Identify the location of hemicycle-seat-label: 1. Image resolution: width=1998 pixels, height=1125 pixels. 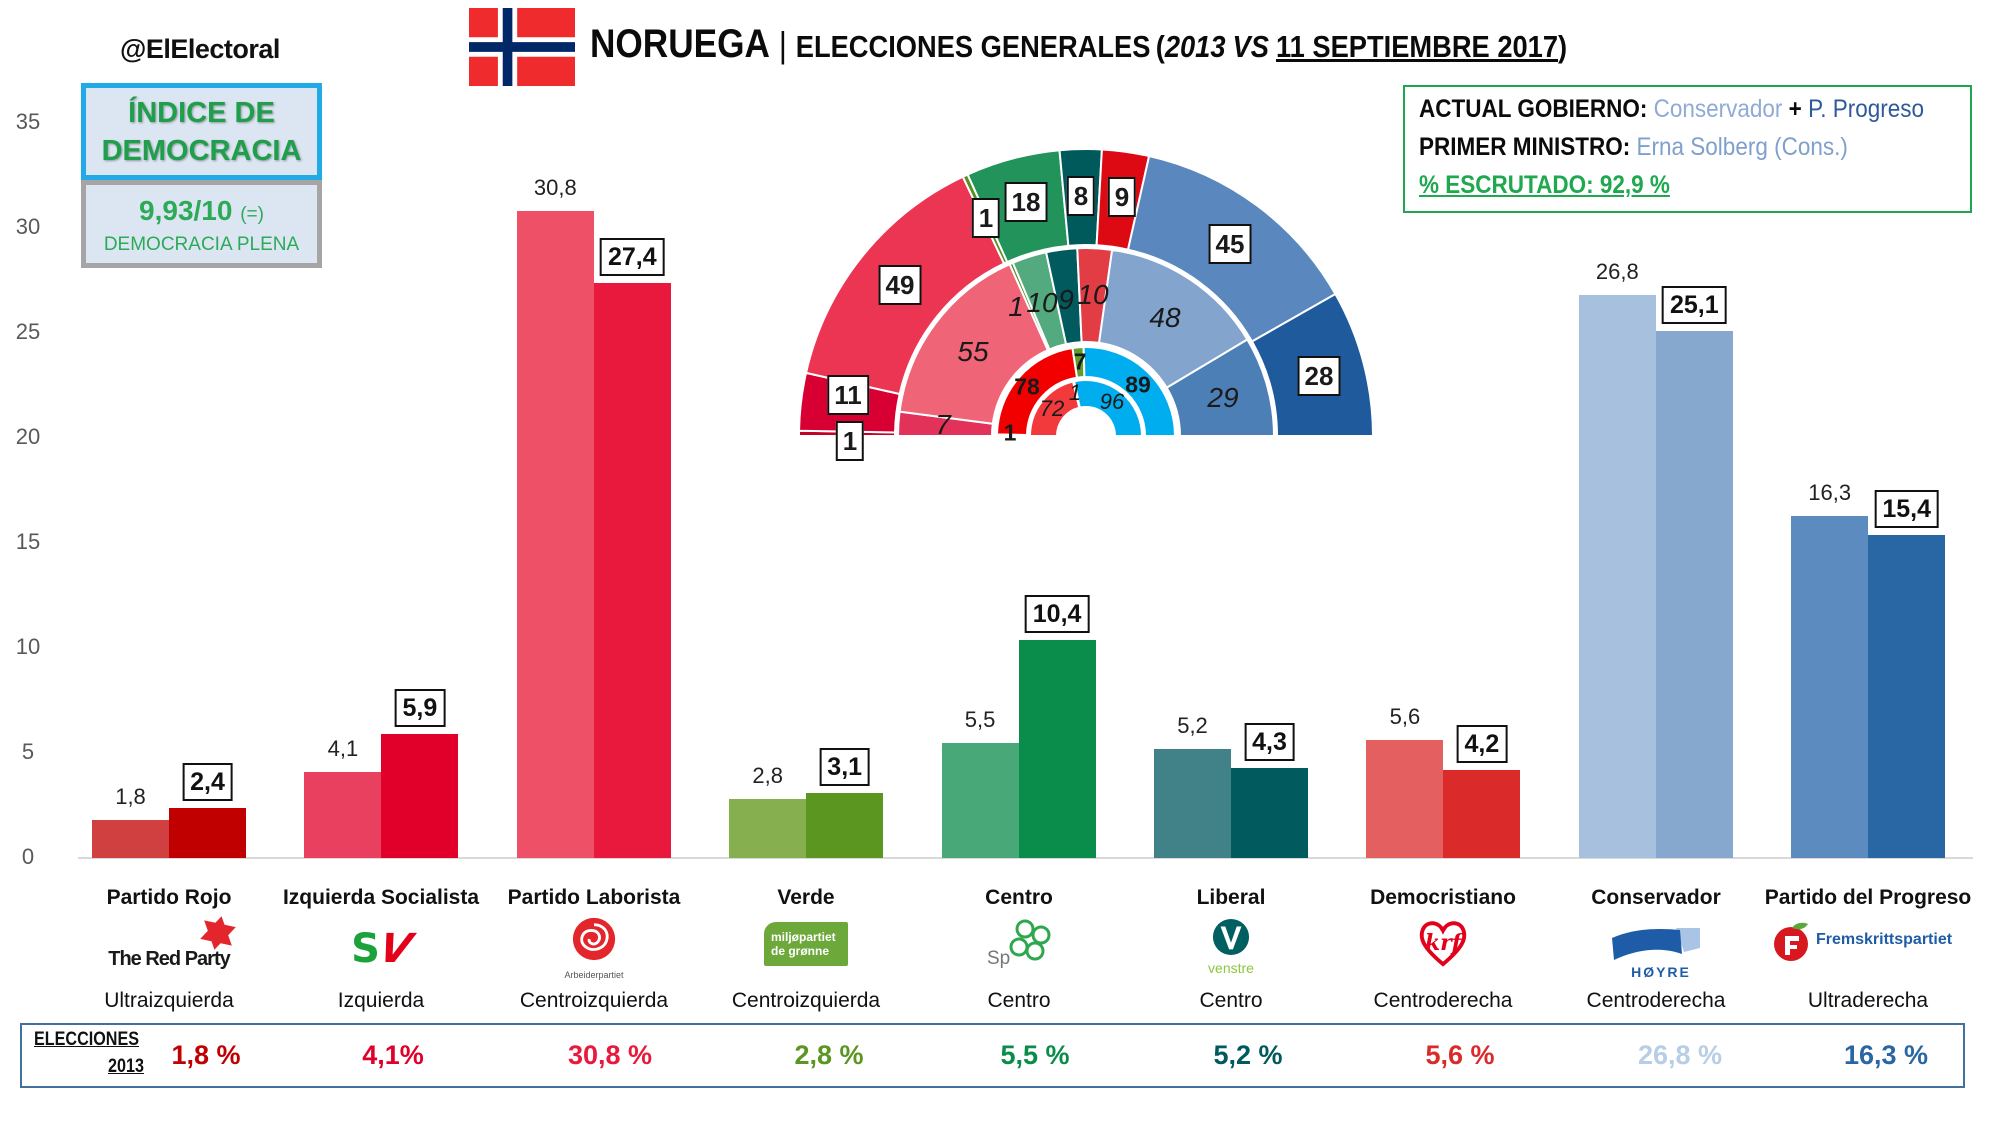
(986, 218).